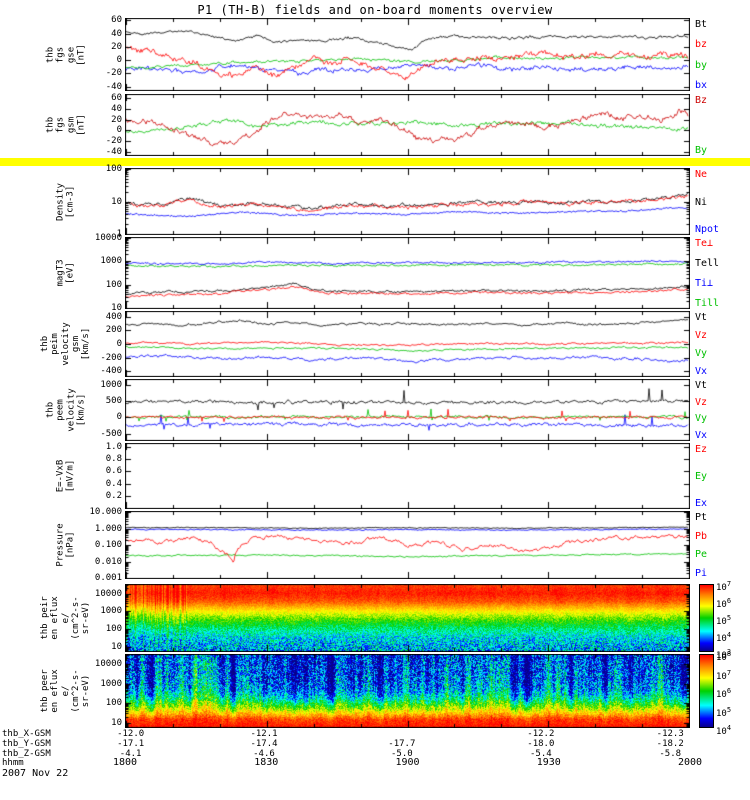 Image resolution: width=750 pixels, height=800 pixels. What do you see at coordinates (113, 316) in the screenshot?
I see `ytick-label: 400` at bounding box center [113, 316].